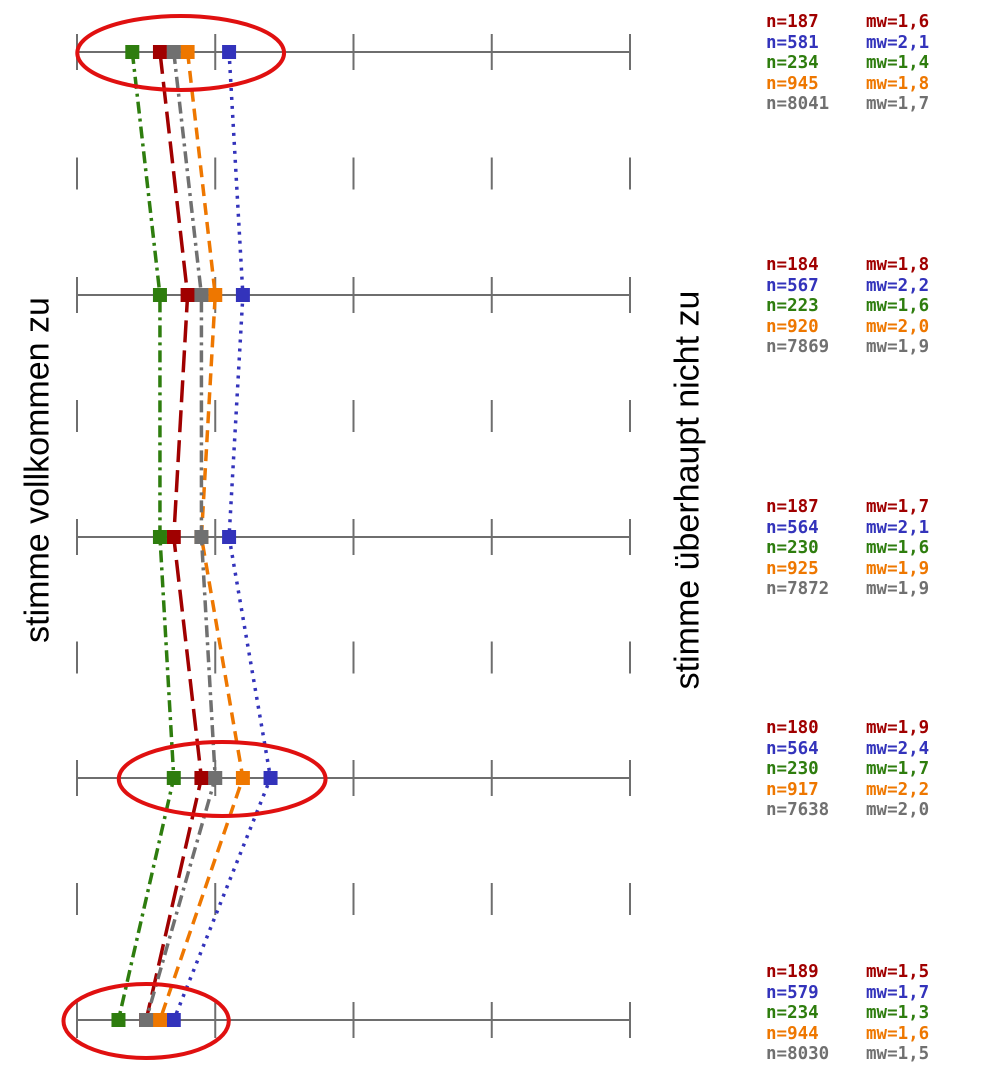  I want to click on stat-n-value: n=7872, so click(798, 589).